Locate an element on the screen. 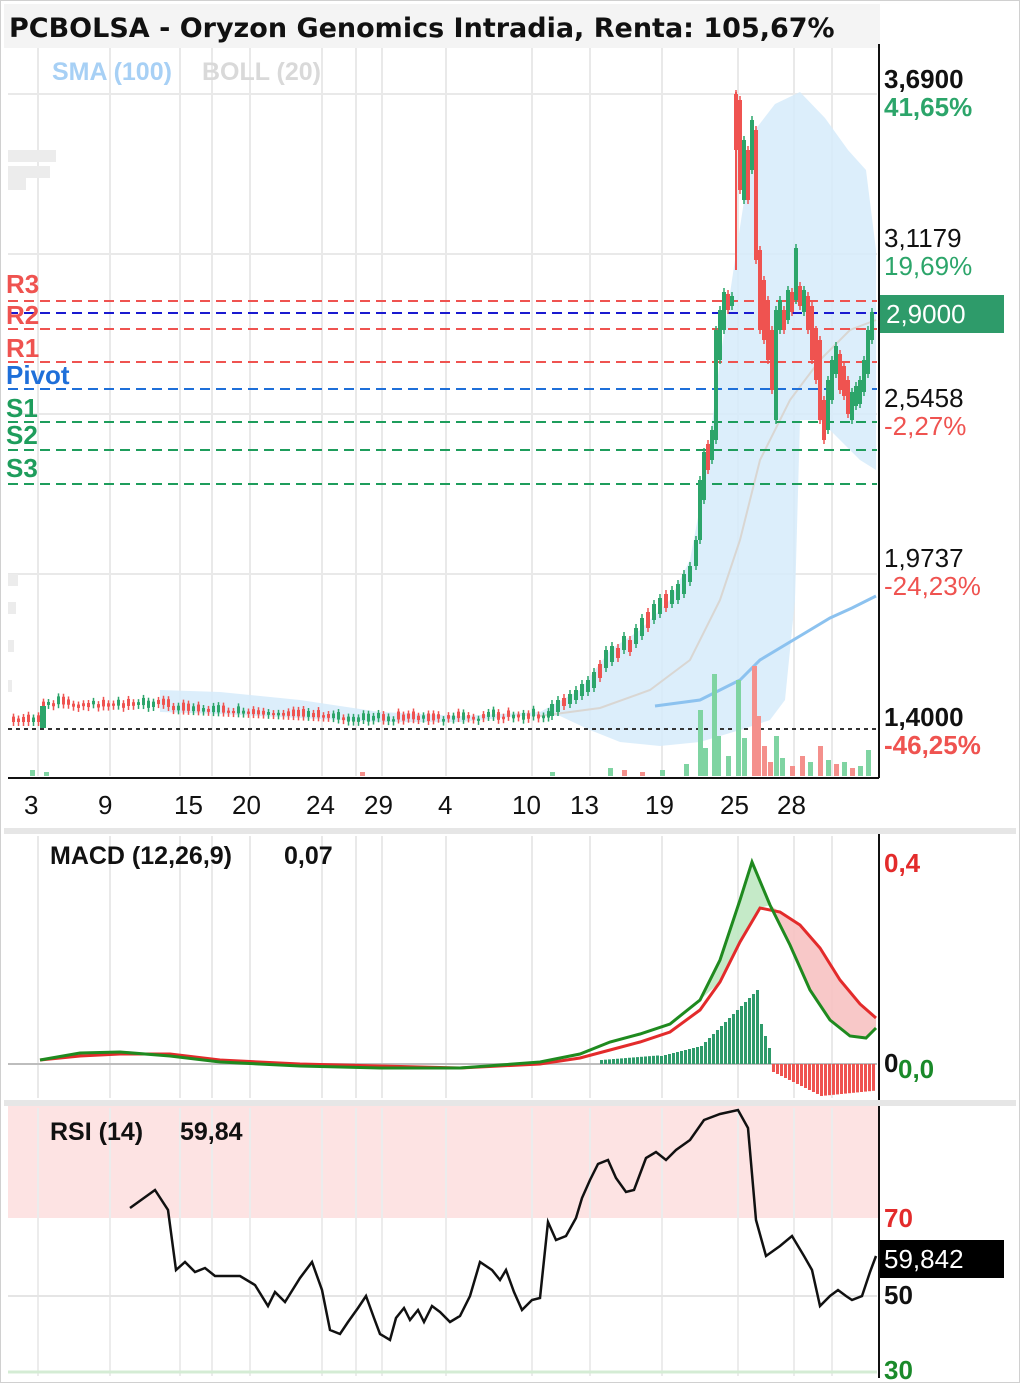 This screenshot has height=1383, width=1020. macd-label: MACD (12,26,9) is located at coordinates (141, 856).